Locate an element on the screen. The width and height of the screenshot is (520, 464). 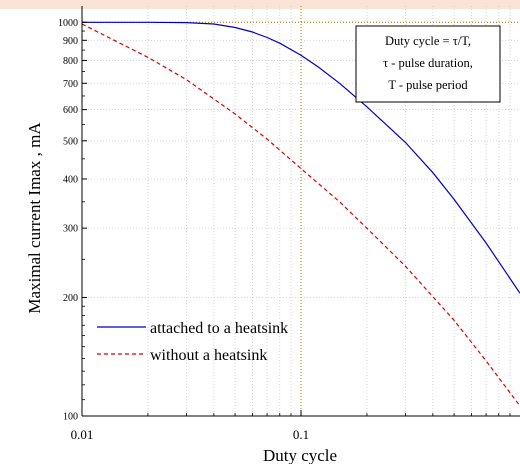
y-tick-label-300: 300 is located at coordinates (70, 229).